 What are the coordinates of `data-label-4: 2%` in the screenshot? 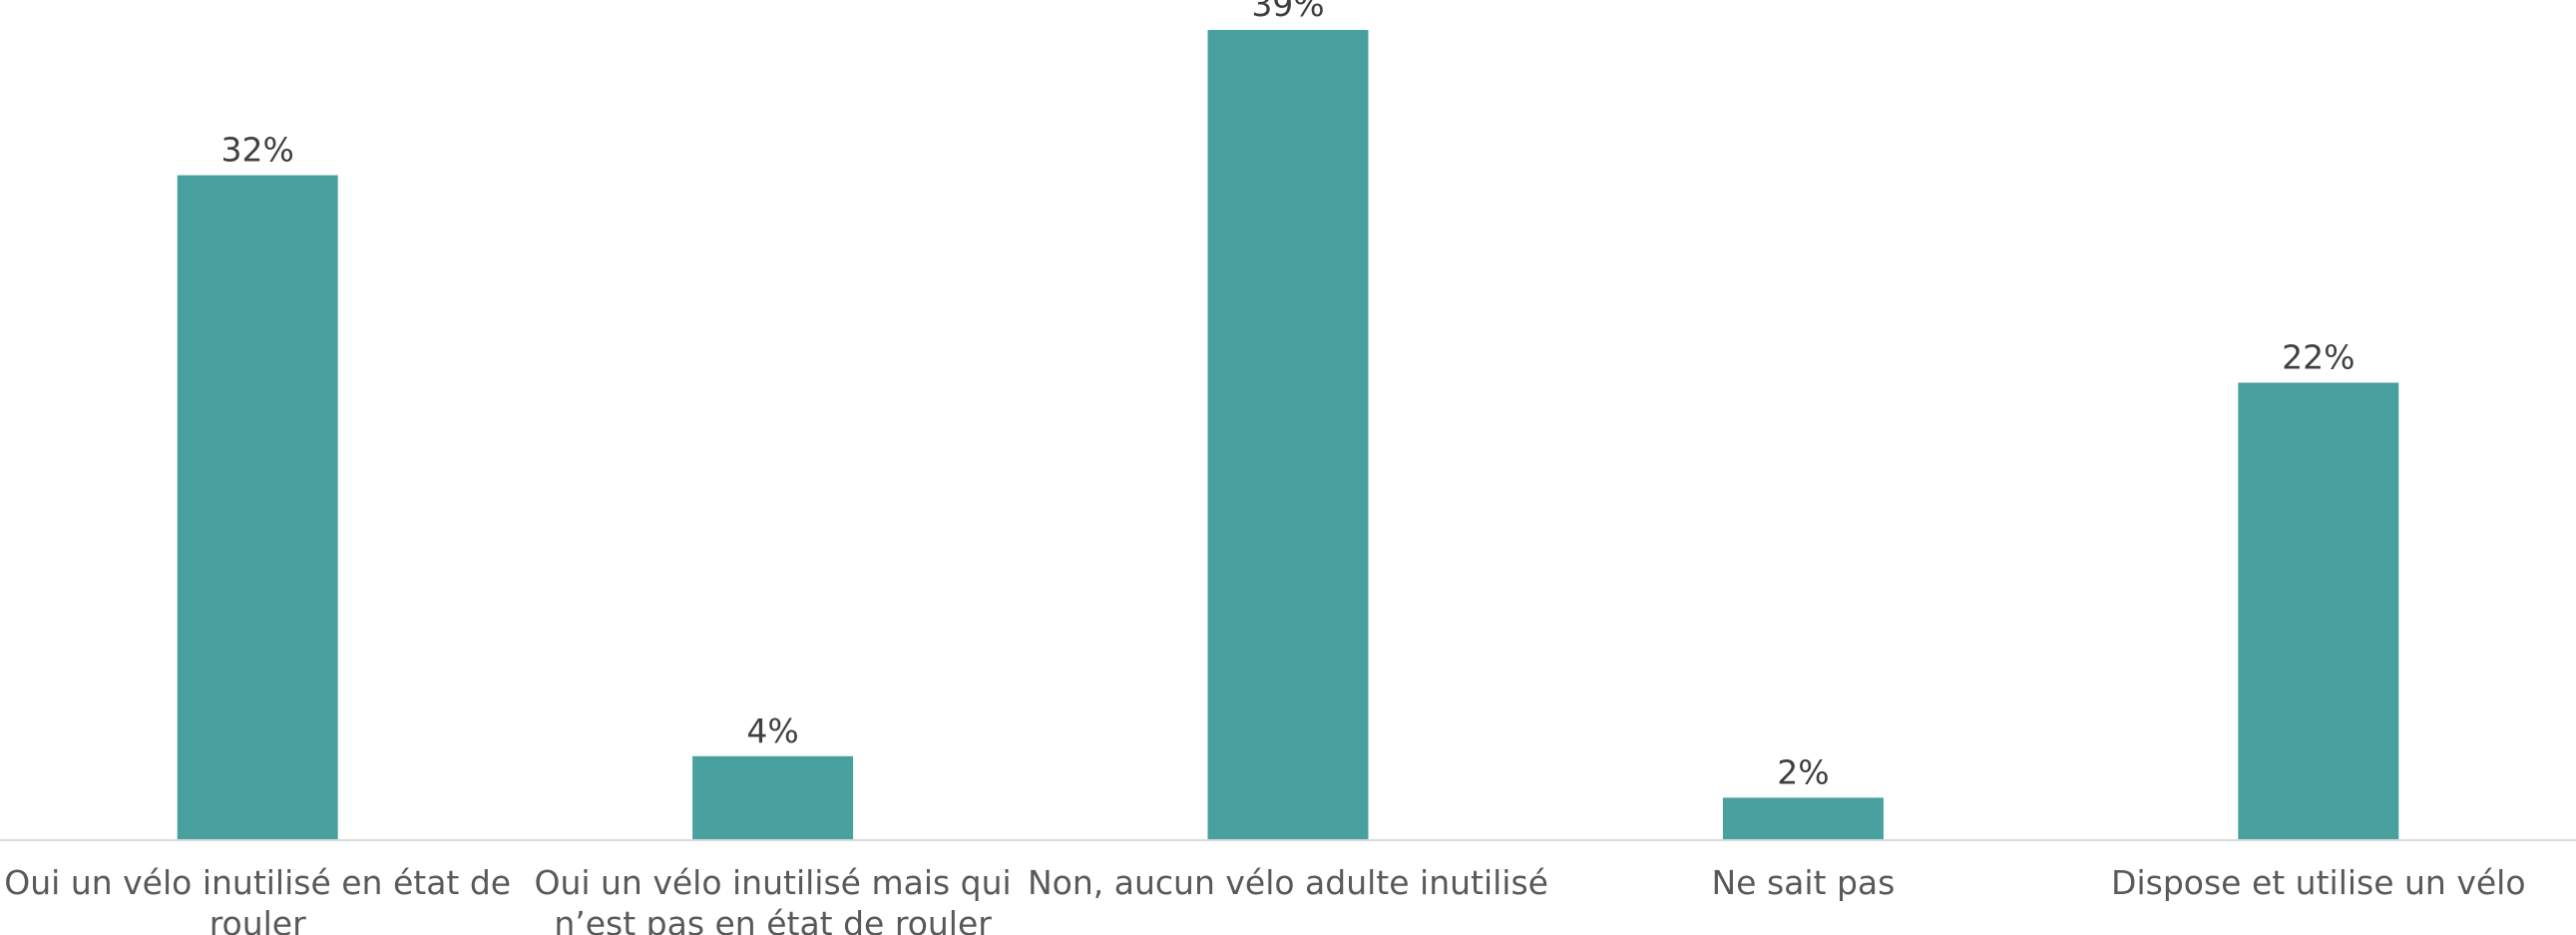 It's located at (1803, 772).